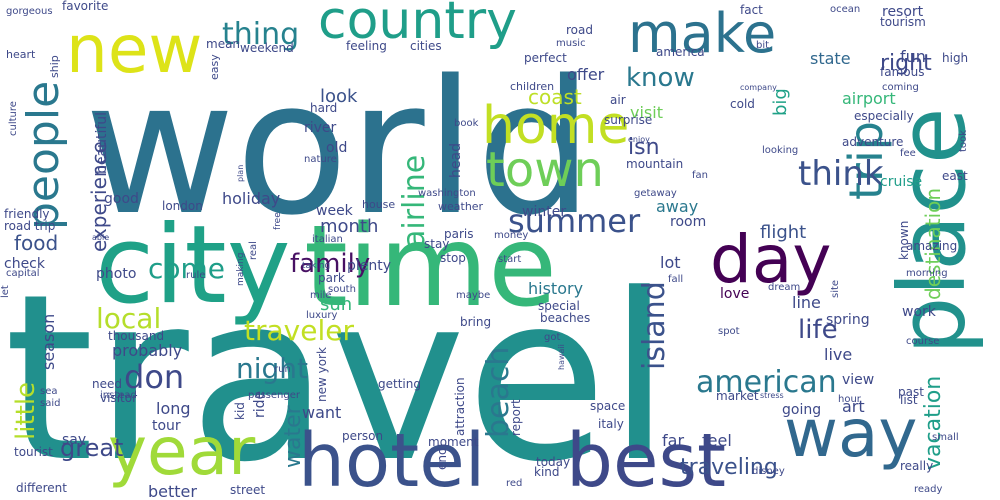  What do you see at coordinates (335, 211) in the screenshot?
I see `word-week: week` at bounding box center [335, 211].